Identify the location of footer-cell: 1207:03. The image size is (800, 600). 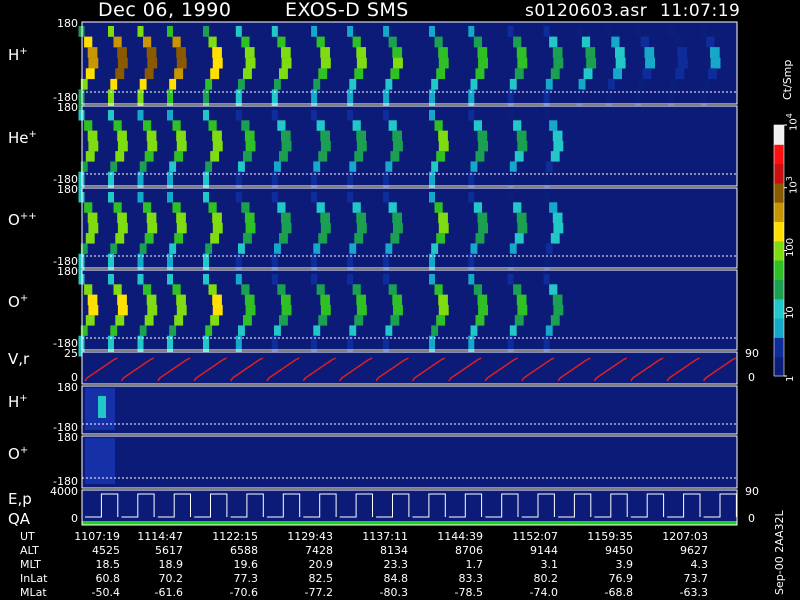
(685, 536).